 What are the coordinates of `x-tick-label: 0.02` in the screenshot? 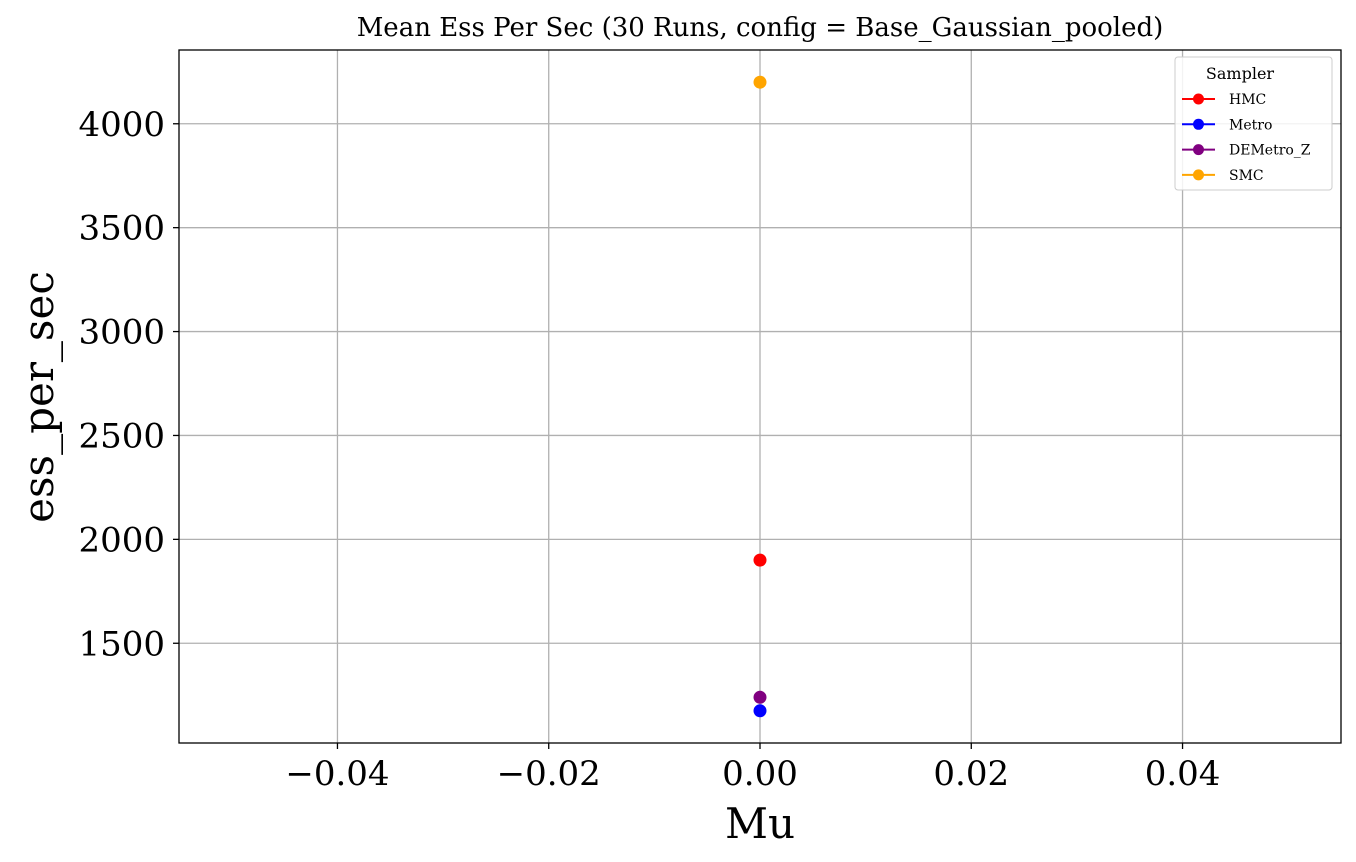 It's located at (971, 774).